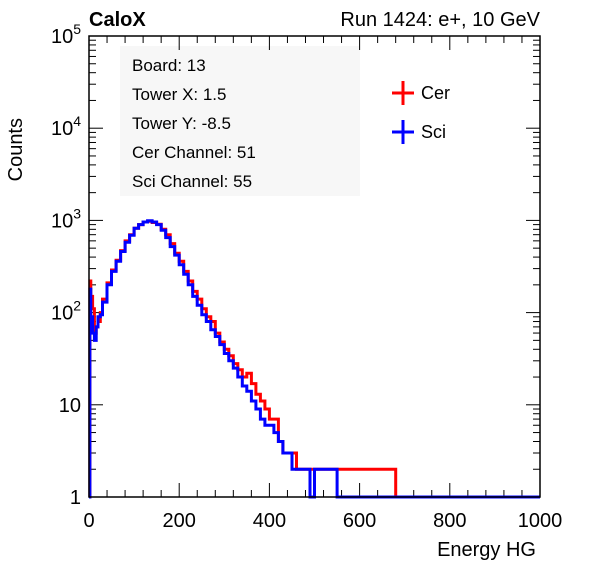 Image resolution: width=596 pixels, height=572 pixels. I want to click on y-tick-label: 10⁵, so click(66, 34).